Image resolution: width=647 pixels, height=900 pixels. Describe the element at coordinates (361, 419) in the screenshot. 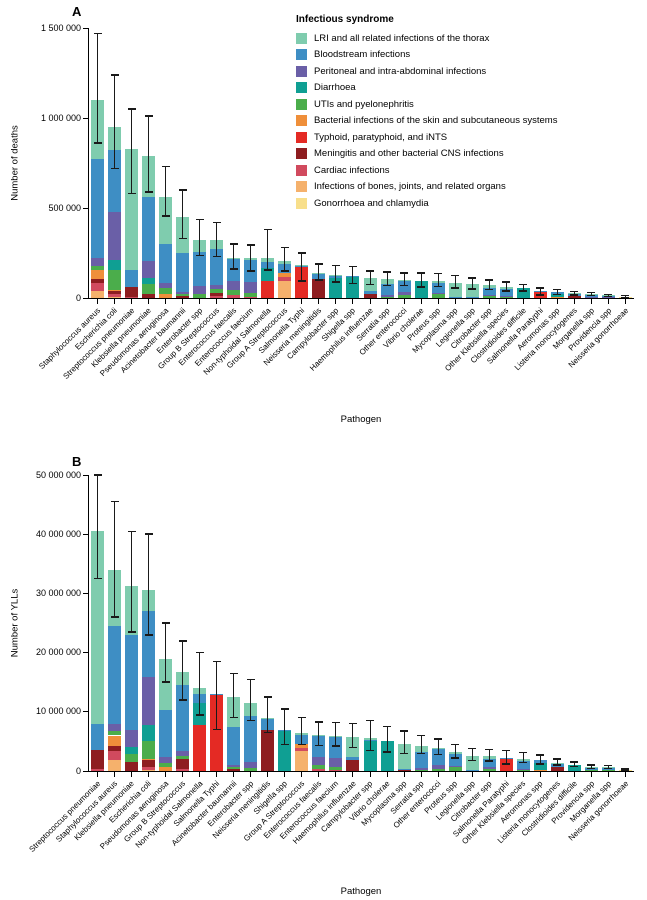

I see `panel-a-x-axis-label: Pathogen` at that location.